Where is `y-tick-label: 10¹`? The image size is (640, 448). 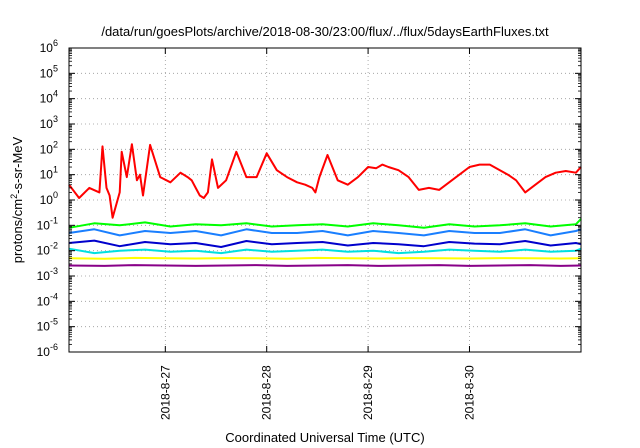
y-tick-label: 10¹ is located at coordinates (49, 173).